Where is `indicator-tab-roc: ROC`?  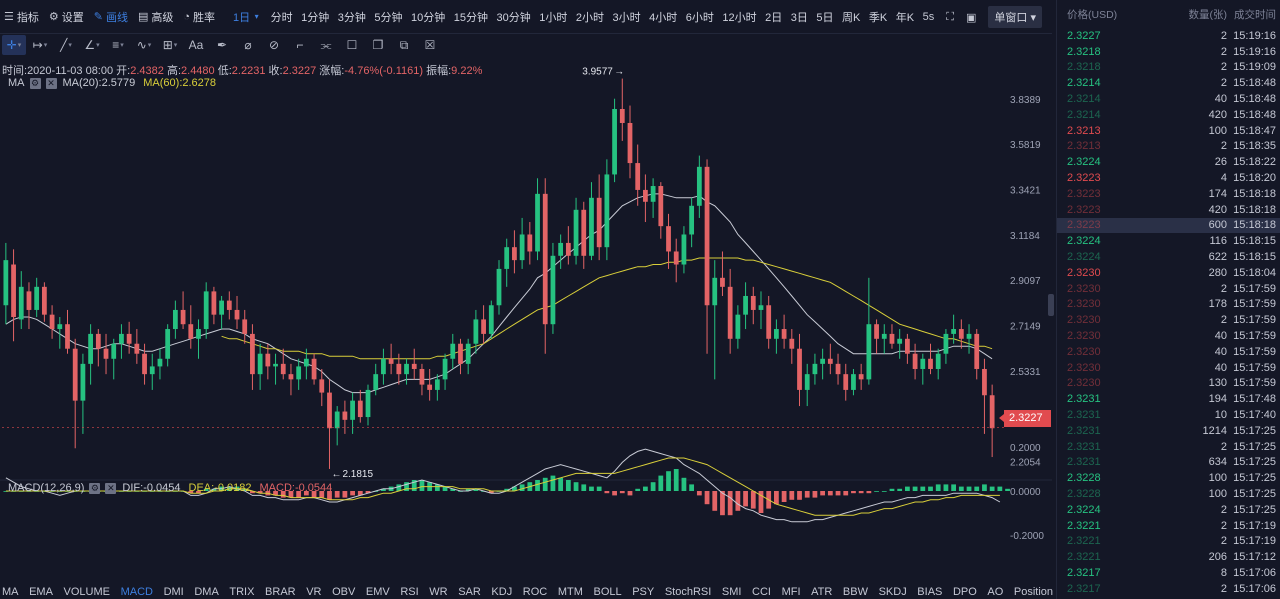 indicator-tab-roc: ROC is located at coordinates (535, 591).